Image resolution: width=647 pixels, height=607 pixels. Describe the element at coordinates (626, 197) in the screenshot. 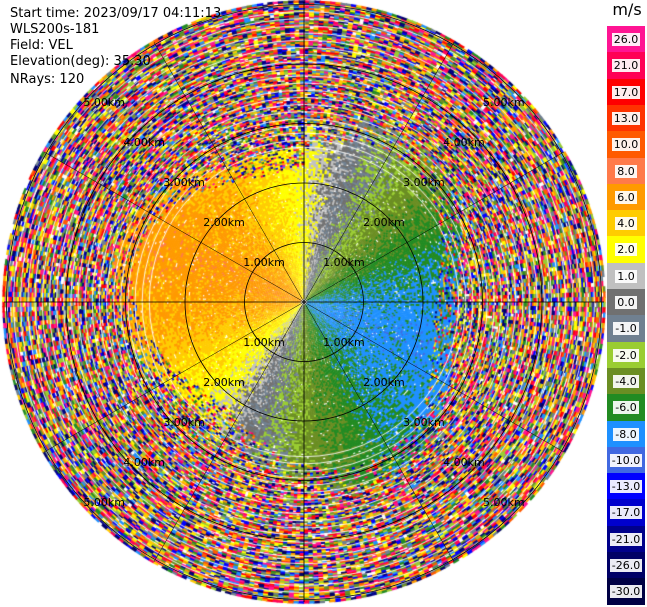

I see `colorbar-tick-label: 6.0` at that location.